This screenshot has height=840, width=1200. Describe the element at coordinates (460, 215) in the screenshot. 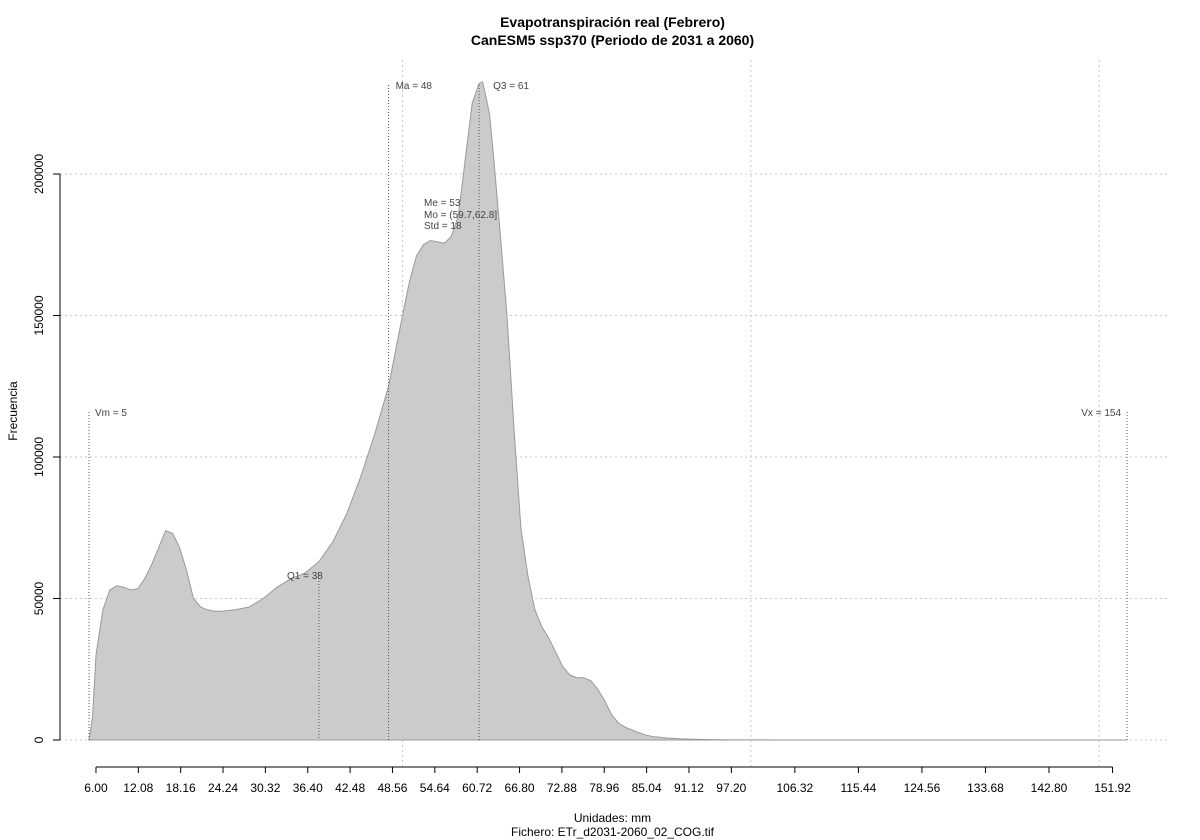

I see `mo-label: Mo = (59.7,62.8]` at that location.